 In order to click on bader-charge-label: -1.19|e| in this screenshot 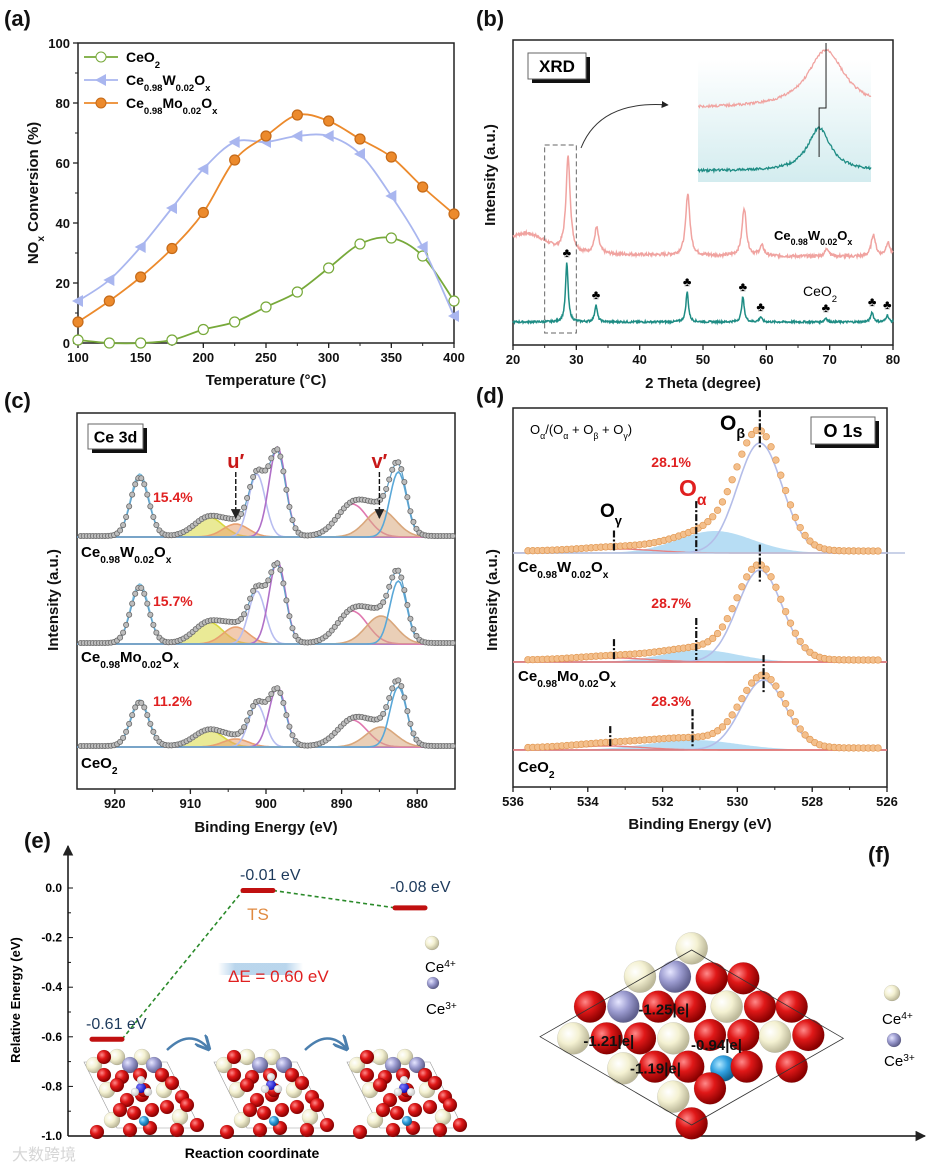, I will do `click(655, 1068)`.